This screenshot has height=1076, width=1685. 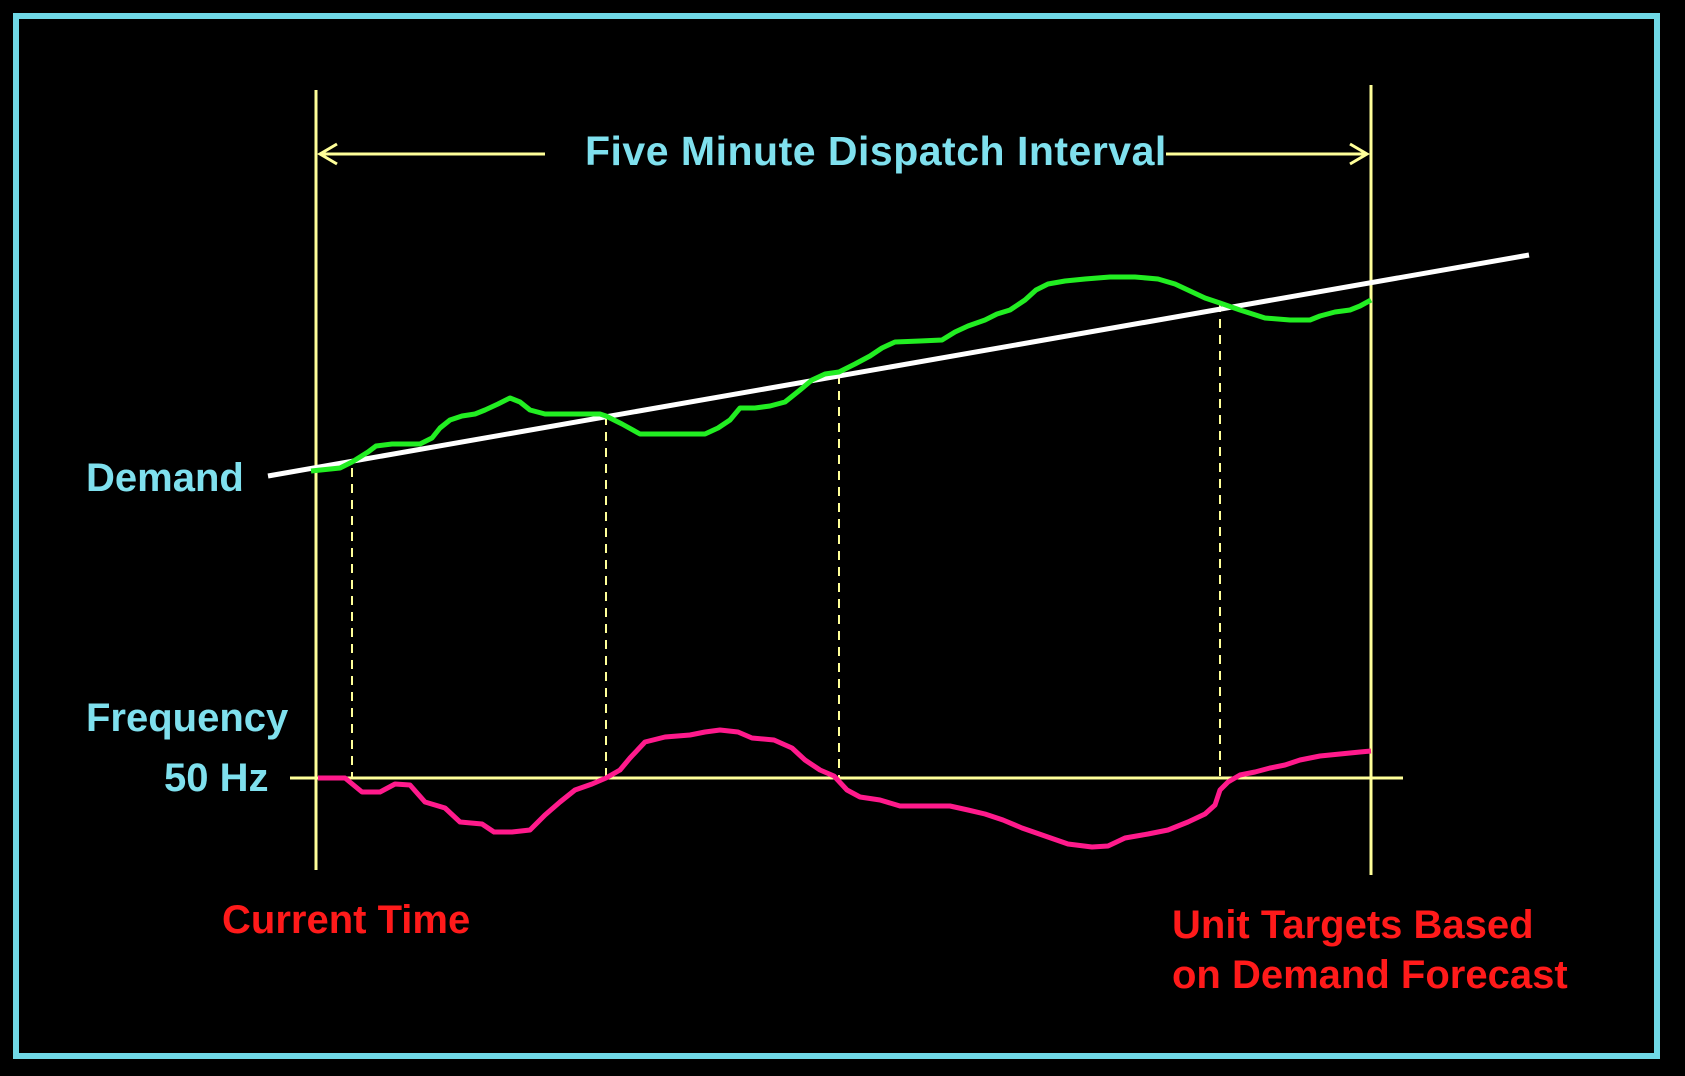 What do you see at coordinates (165, 478) in the screenshot?
I see `demand-label: Demand` at bounding box center [165, 478].